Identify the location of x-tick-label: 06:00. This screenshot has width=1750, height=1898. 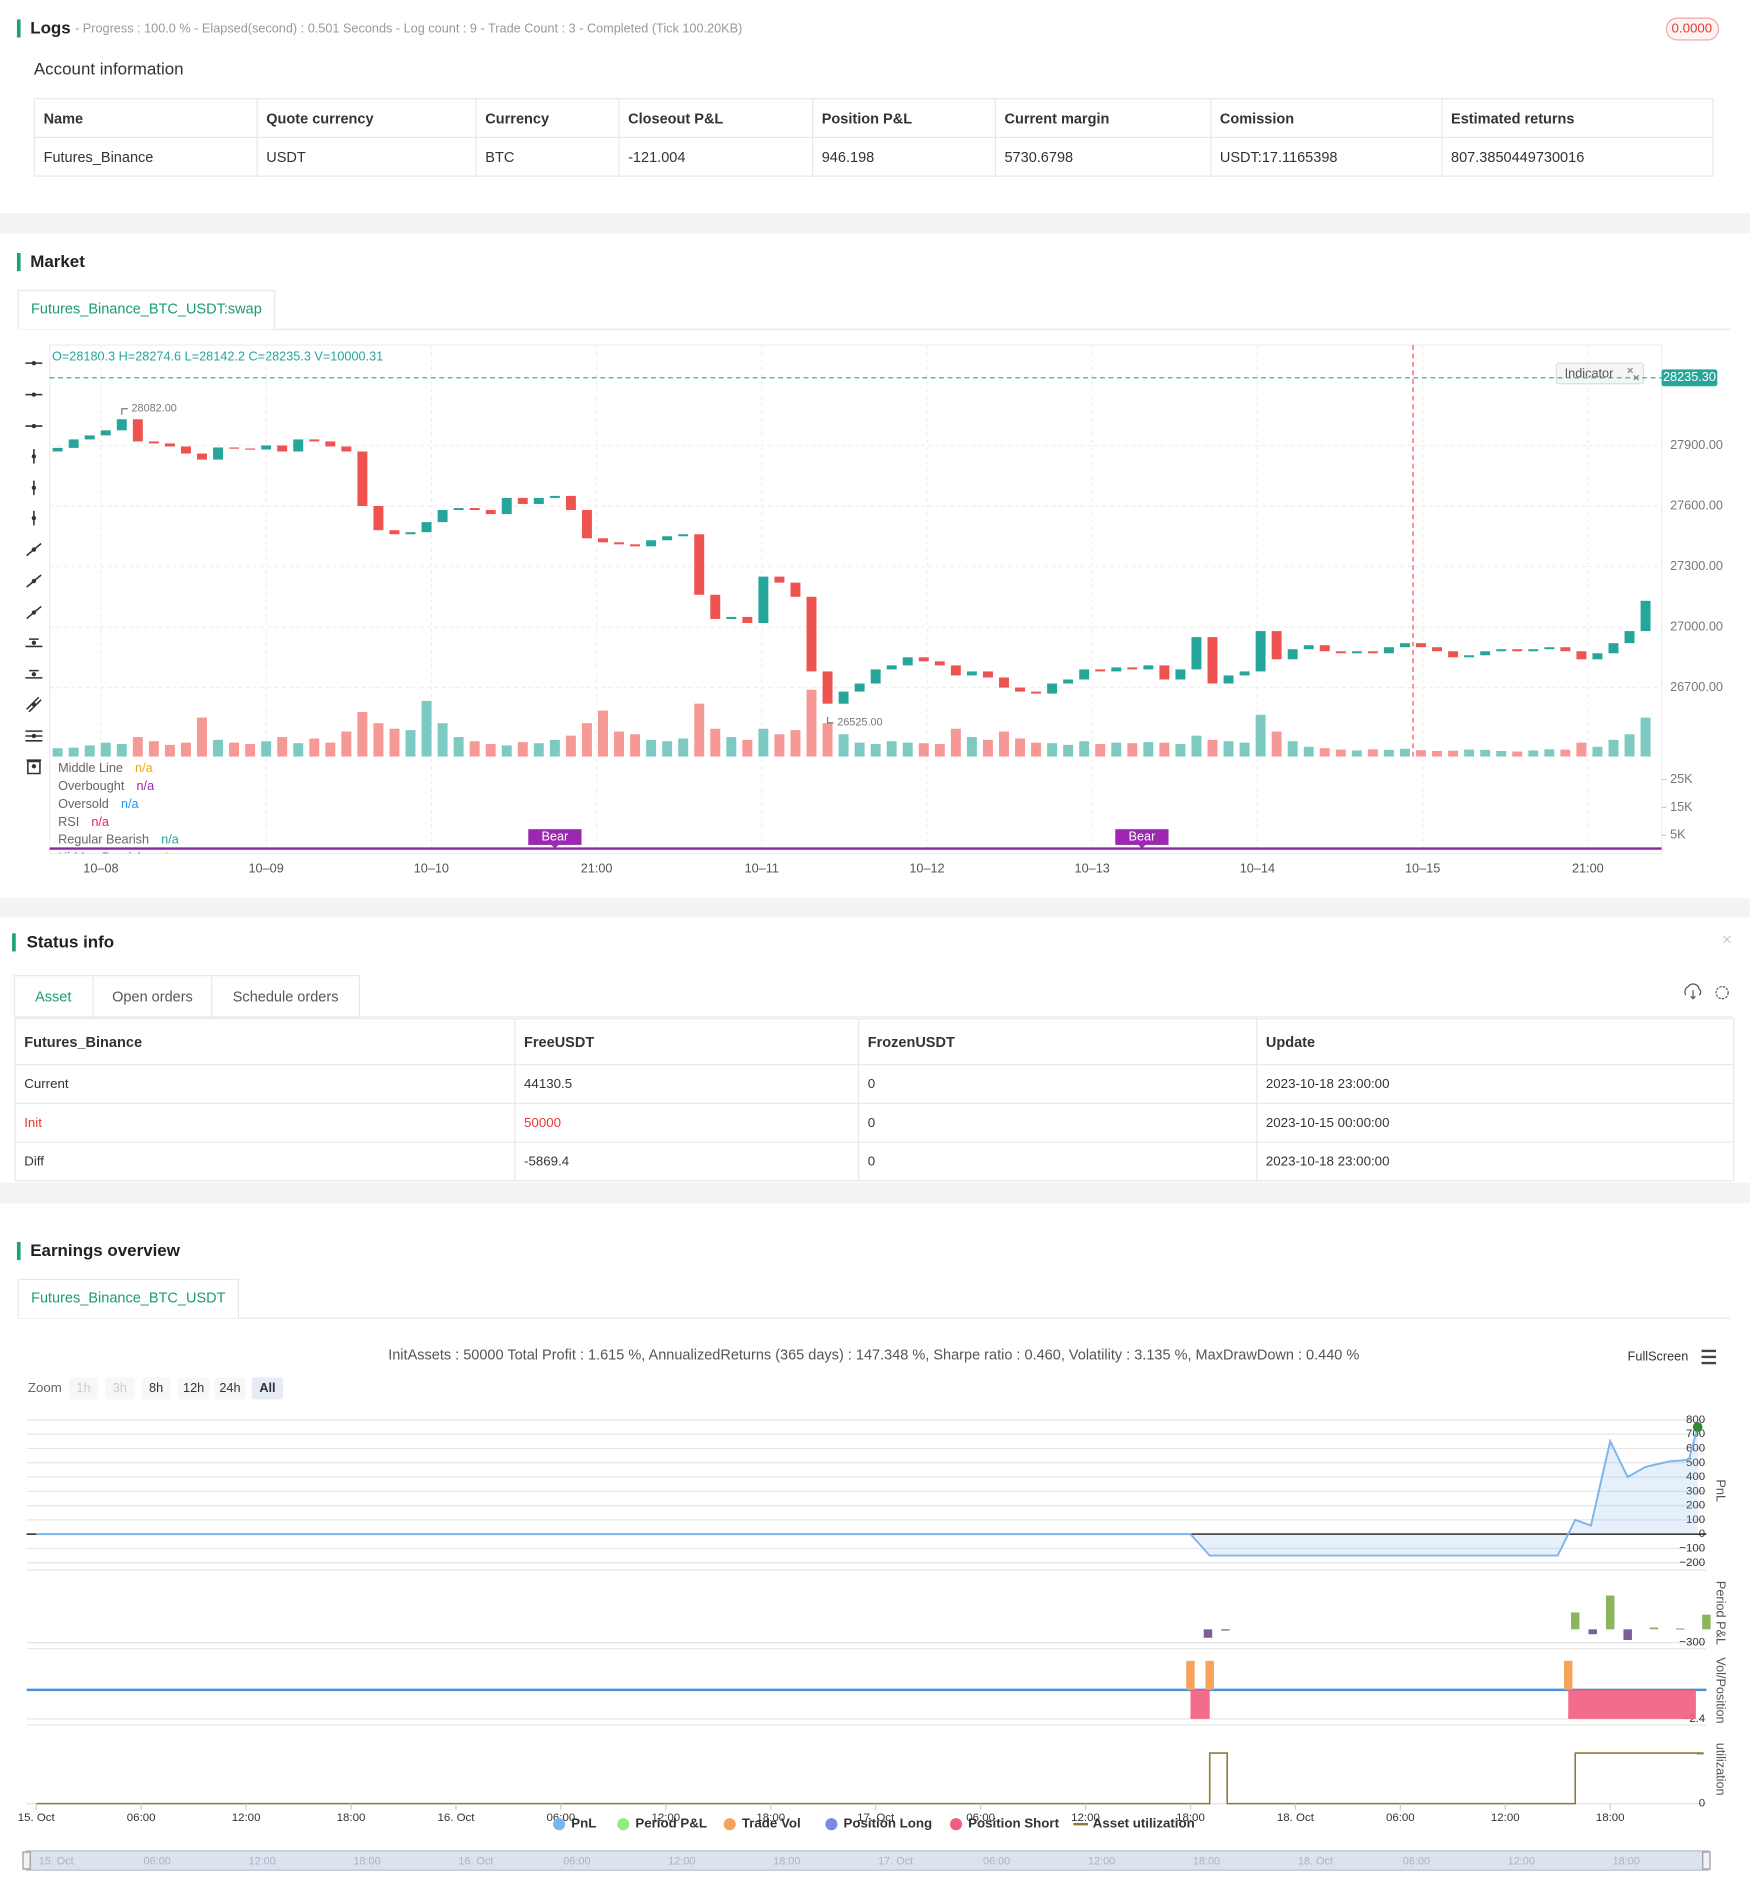
(980, 1818).